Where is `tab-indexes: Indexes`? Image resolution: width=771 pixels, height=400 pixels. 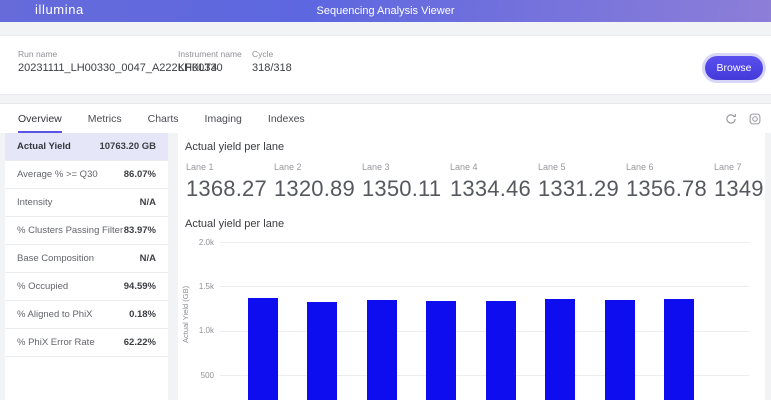 tab-indexes: Indexes is located at coordinates (286, 118).